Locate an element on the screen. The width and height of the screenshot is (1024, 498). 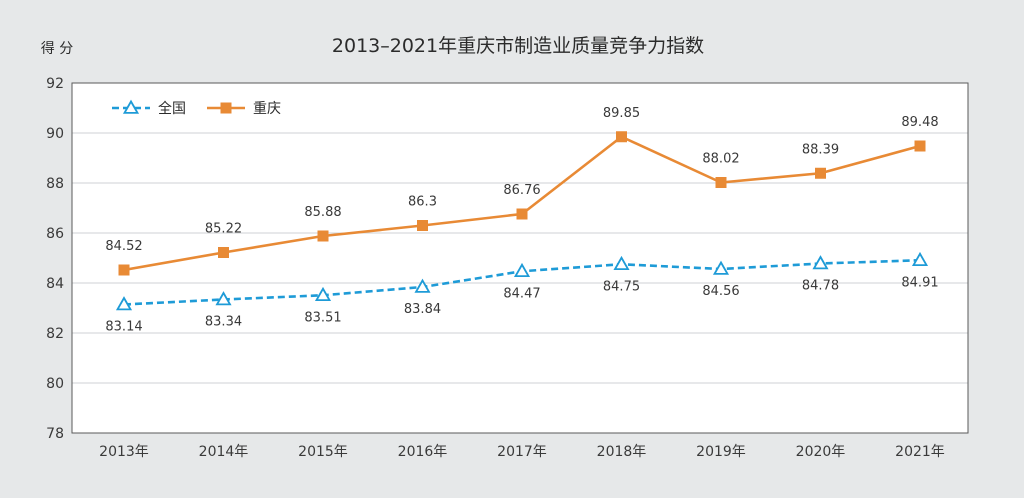
data-label: 85.22 is located at coordinates (223, 229).